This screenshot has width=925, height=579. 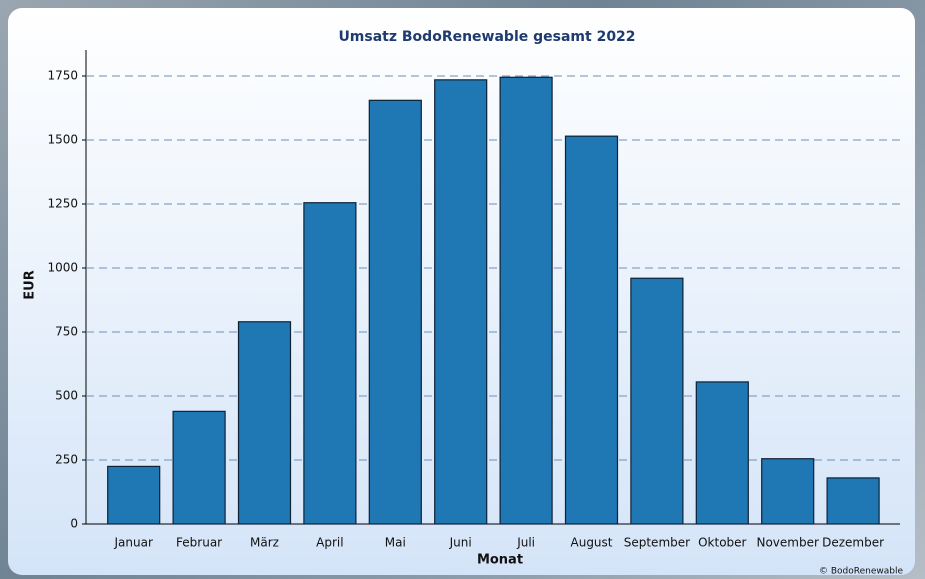 What do you see at coordinates (199, 543) in the screenshot?
I see `x-tick-label: Februar` at bounding box center [199, 543].